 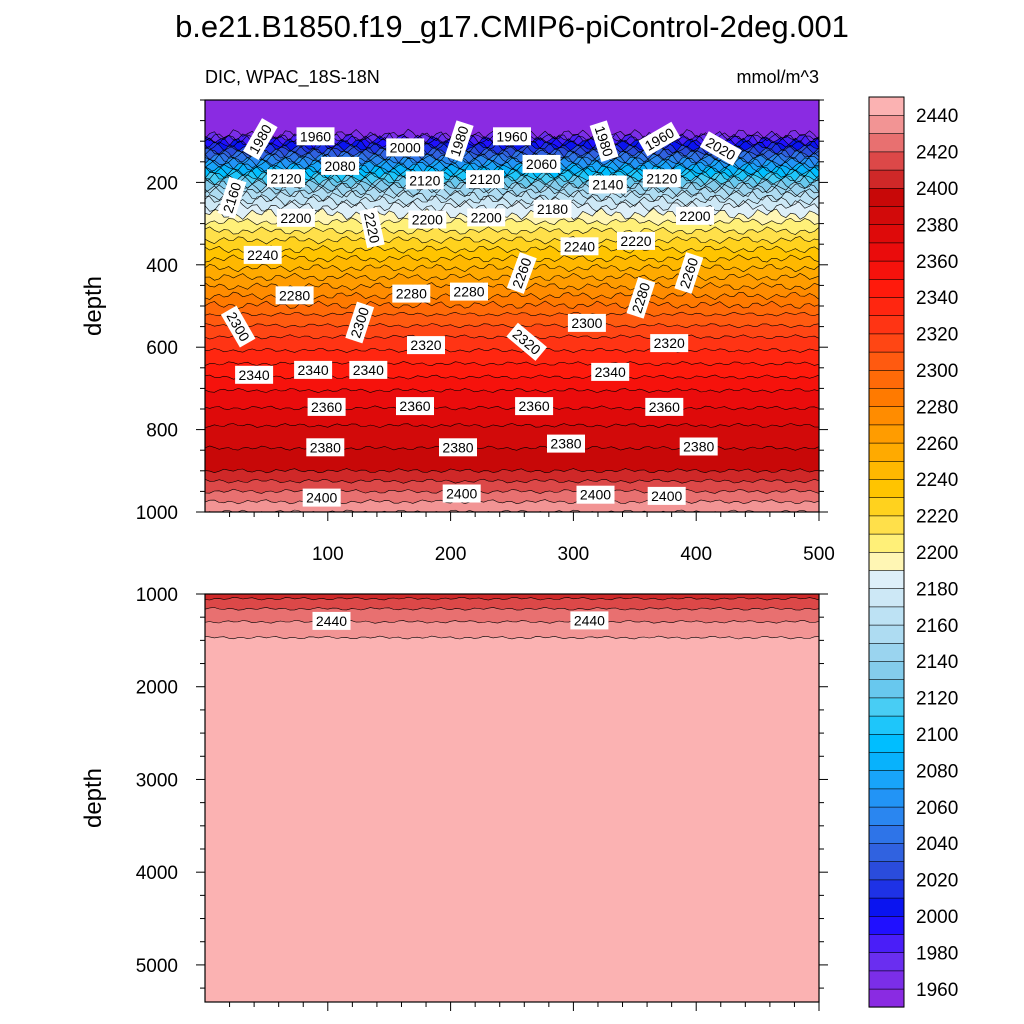 What do you see at coordinates (819, 554) in the screenshot?
I see `upper-x-tick-label: 500` at bounding box center [819, 554].